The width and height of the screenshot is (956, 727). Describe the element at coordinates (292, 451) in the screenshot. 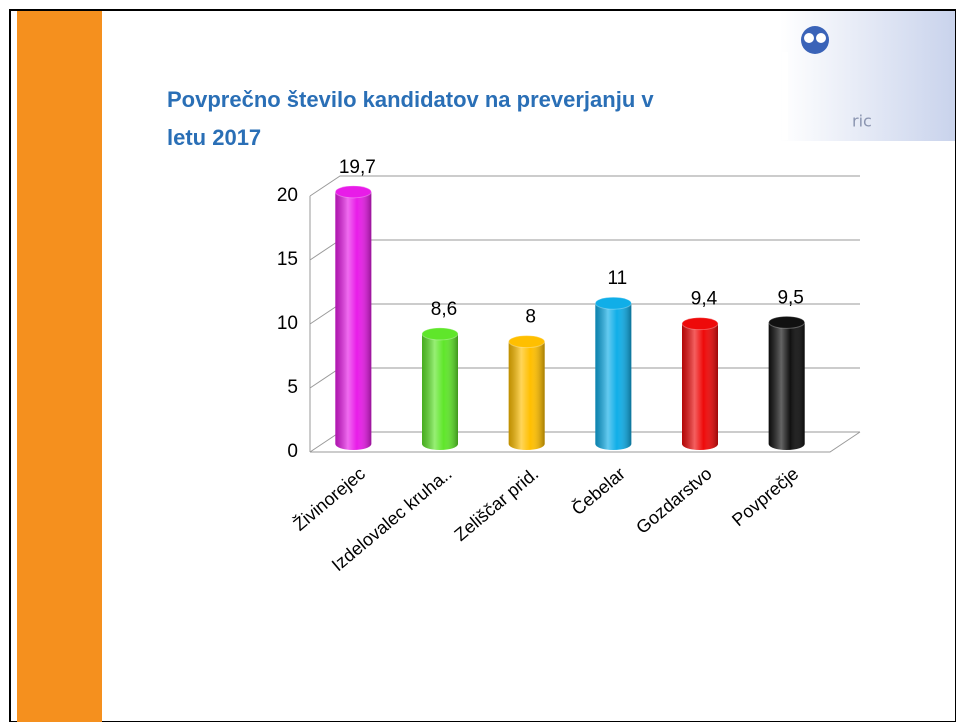

I see `y-tick-label: 0` at that location.